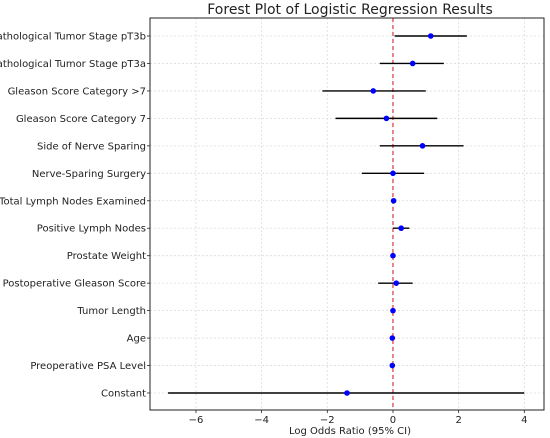 This screenshot has width=550, height=438. What do you see at coordinates (358, 418) in the screenshot?
I see `x-ticks: −6 −4 −2 0 2 4` at bounding box center [358, 418].